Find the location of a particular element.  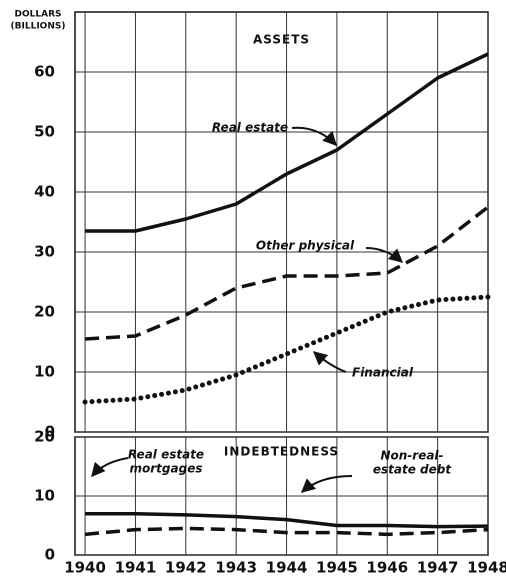

x-tick-label: 1948 is located at coordinates (486, 568).